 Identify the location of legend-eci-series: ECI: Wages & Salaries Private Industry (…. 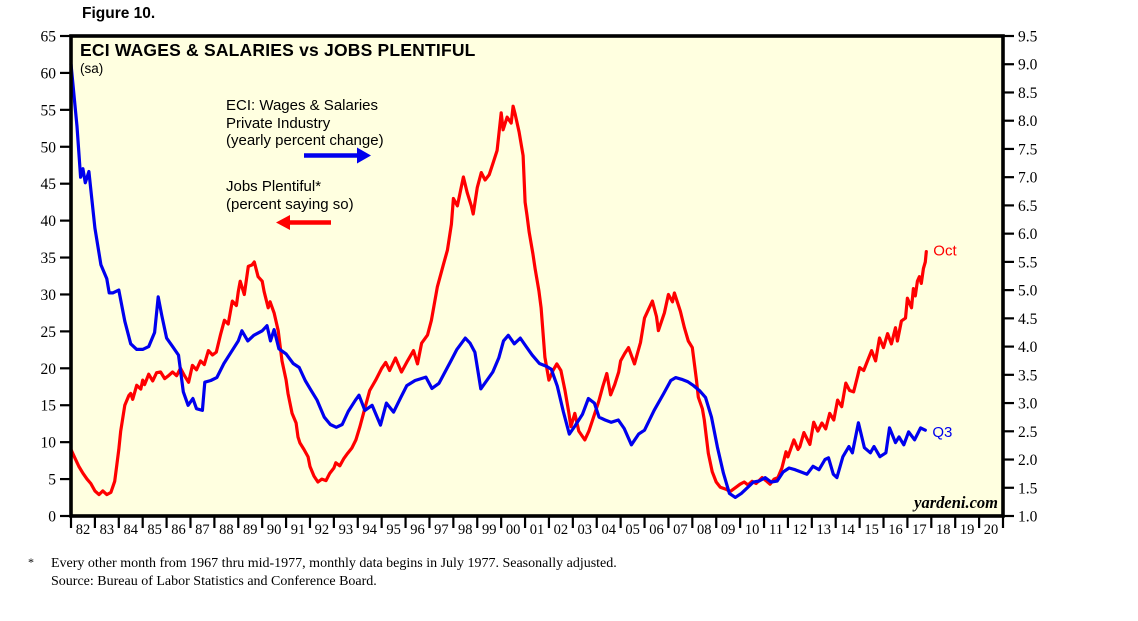
(305, 123).